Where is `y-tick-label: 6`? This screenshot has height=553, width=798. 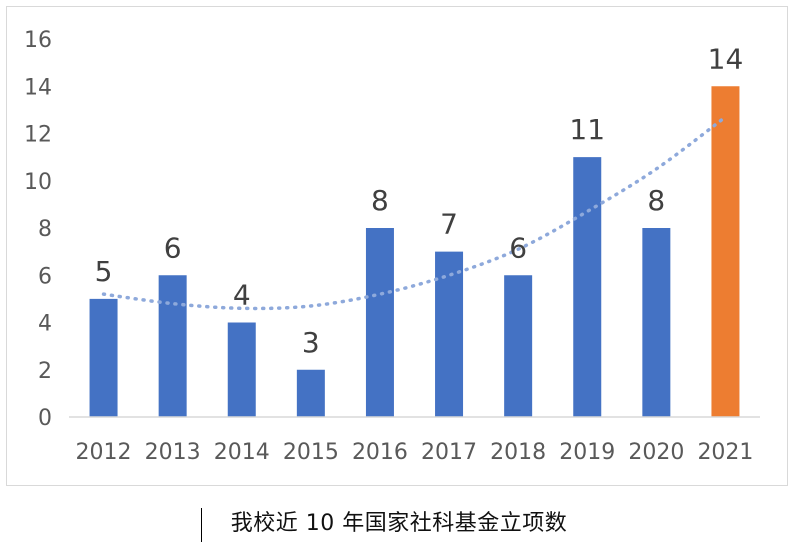 y-tick-label: 6 is located at coordinates (45, 276).